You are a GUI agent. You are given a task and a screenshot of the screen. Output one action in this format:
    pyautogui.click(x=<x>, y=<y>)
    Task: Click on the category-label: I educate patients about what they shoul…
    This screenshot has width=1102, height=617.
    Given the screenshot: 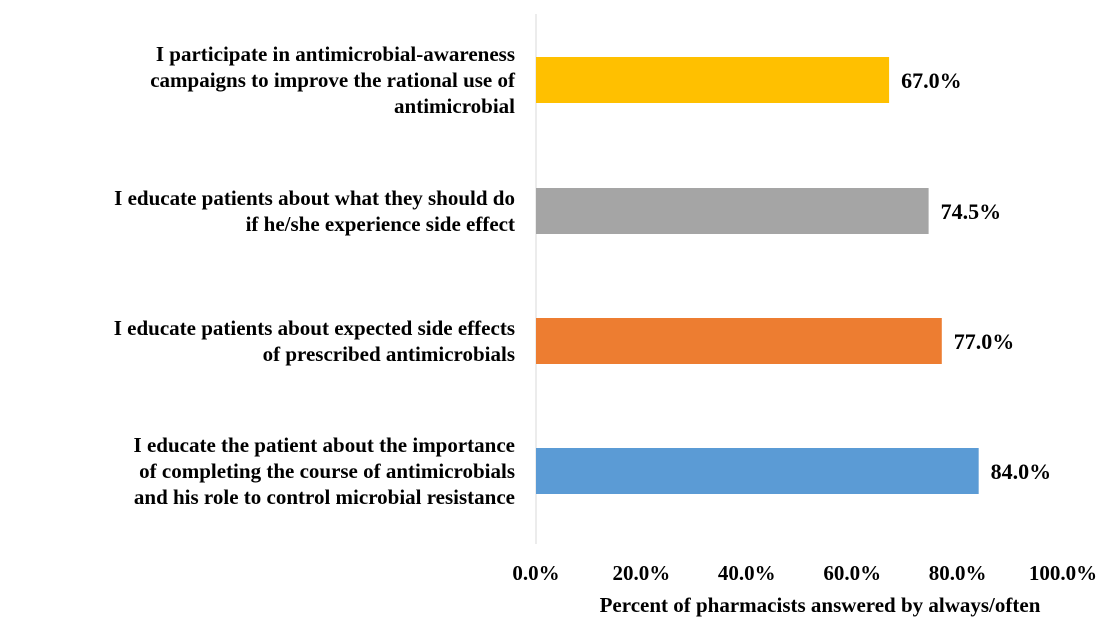 What is the action you would take?
    pyautogui.click(x=314, y=211)
    